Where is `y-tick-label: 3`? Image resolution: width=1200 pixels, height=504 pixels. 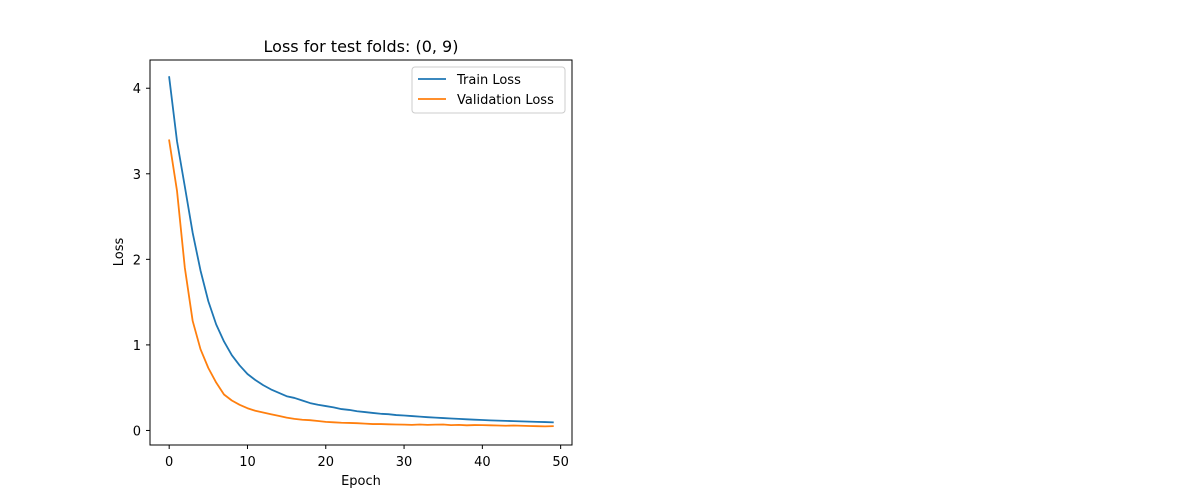
y-tick-label: 3 is located at coordinates (137, 175).